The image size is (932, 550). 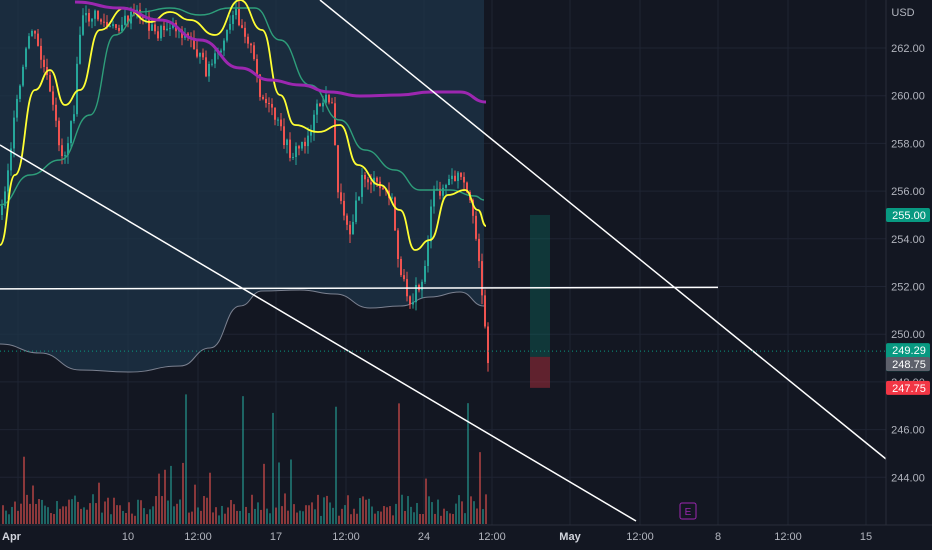 What do you see at coordinates (570, 537) in the screenshot?
I see `x-tick-label: May` at bounding box center [570, 537].